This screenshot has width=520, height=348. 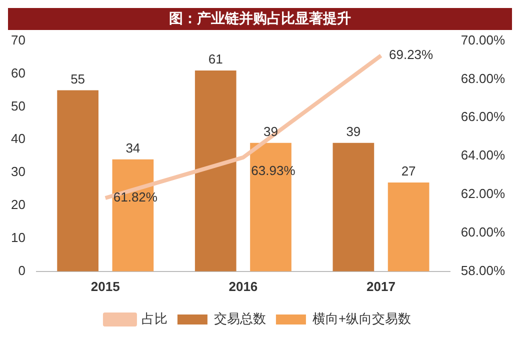 What do you see at coordinates (483, 232) in the screenshot?
I see `y2-tick-label: 60.00%` at bounding box center [483, 232].